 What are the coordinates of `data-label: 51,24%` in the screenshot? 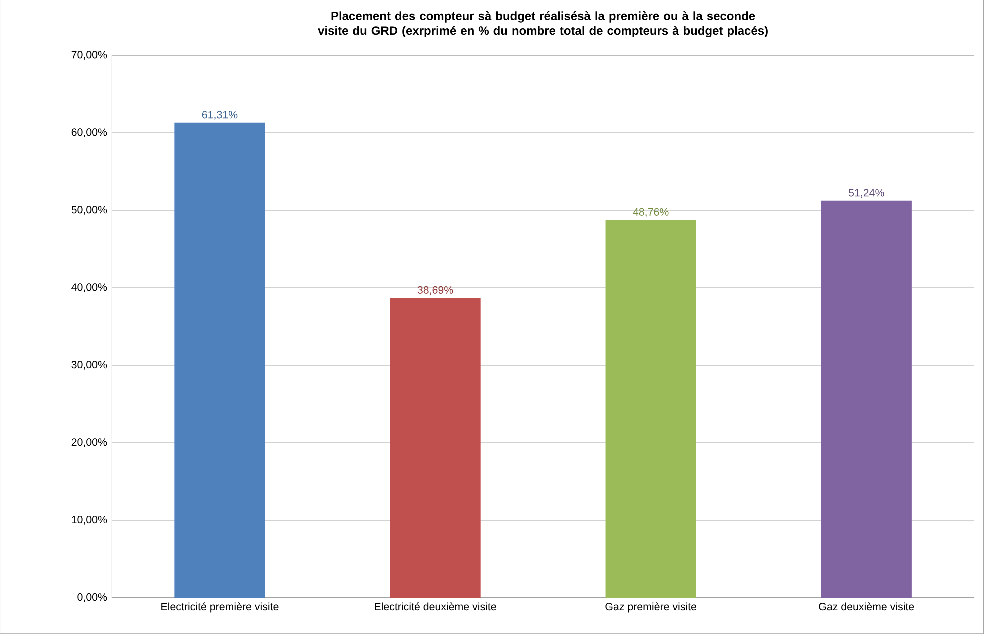 It's located at (866, 193).